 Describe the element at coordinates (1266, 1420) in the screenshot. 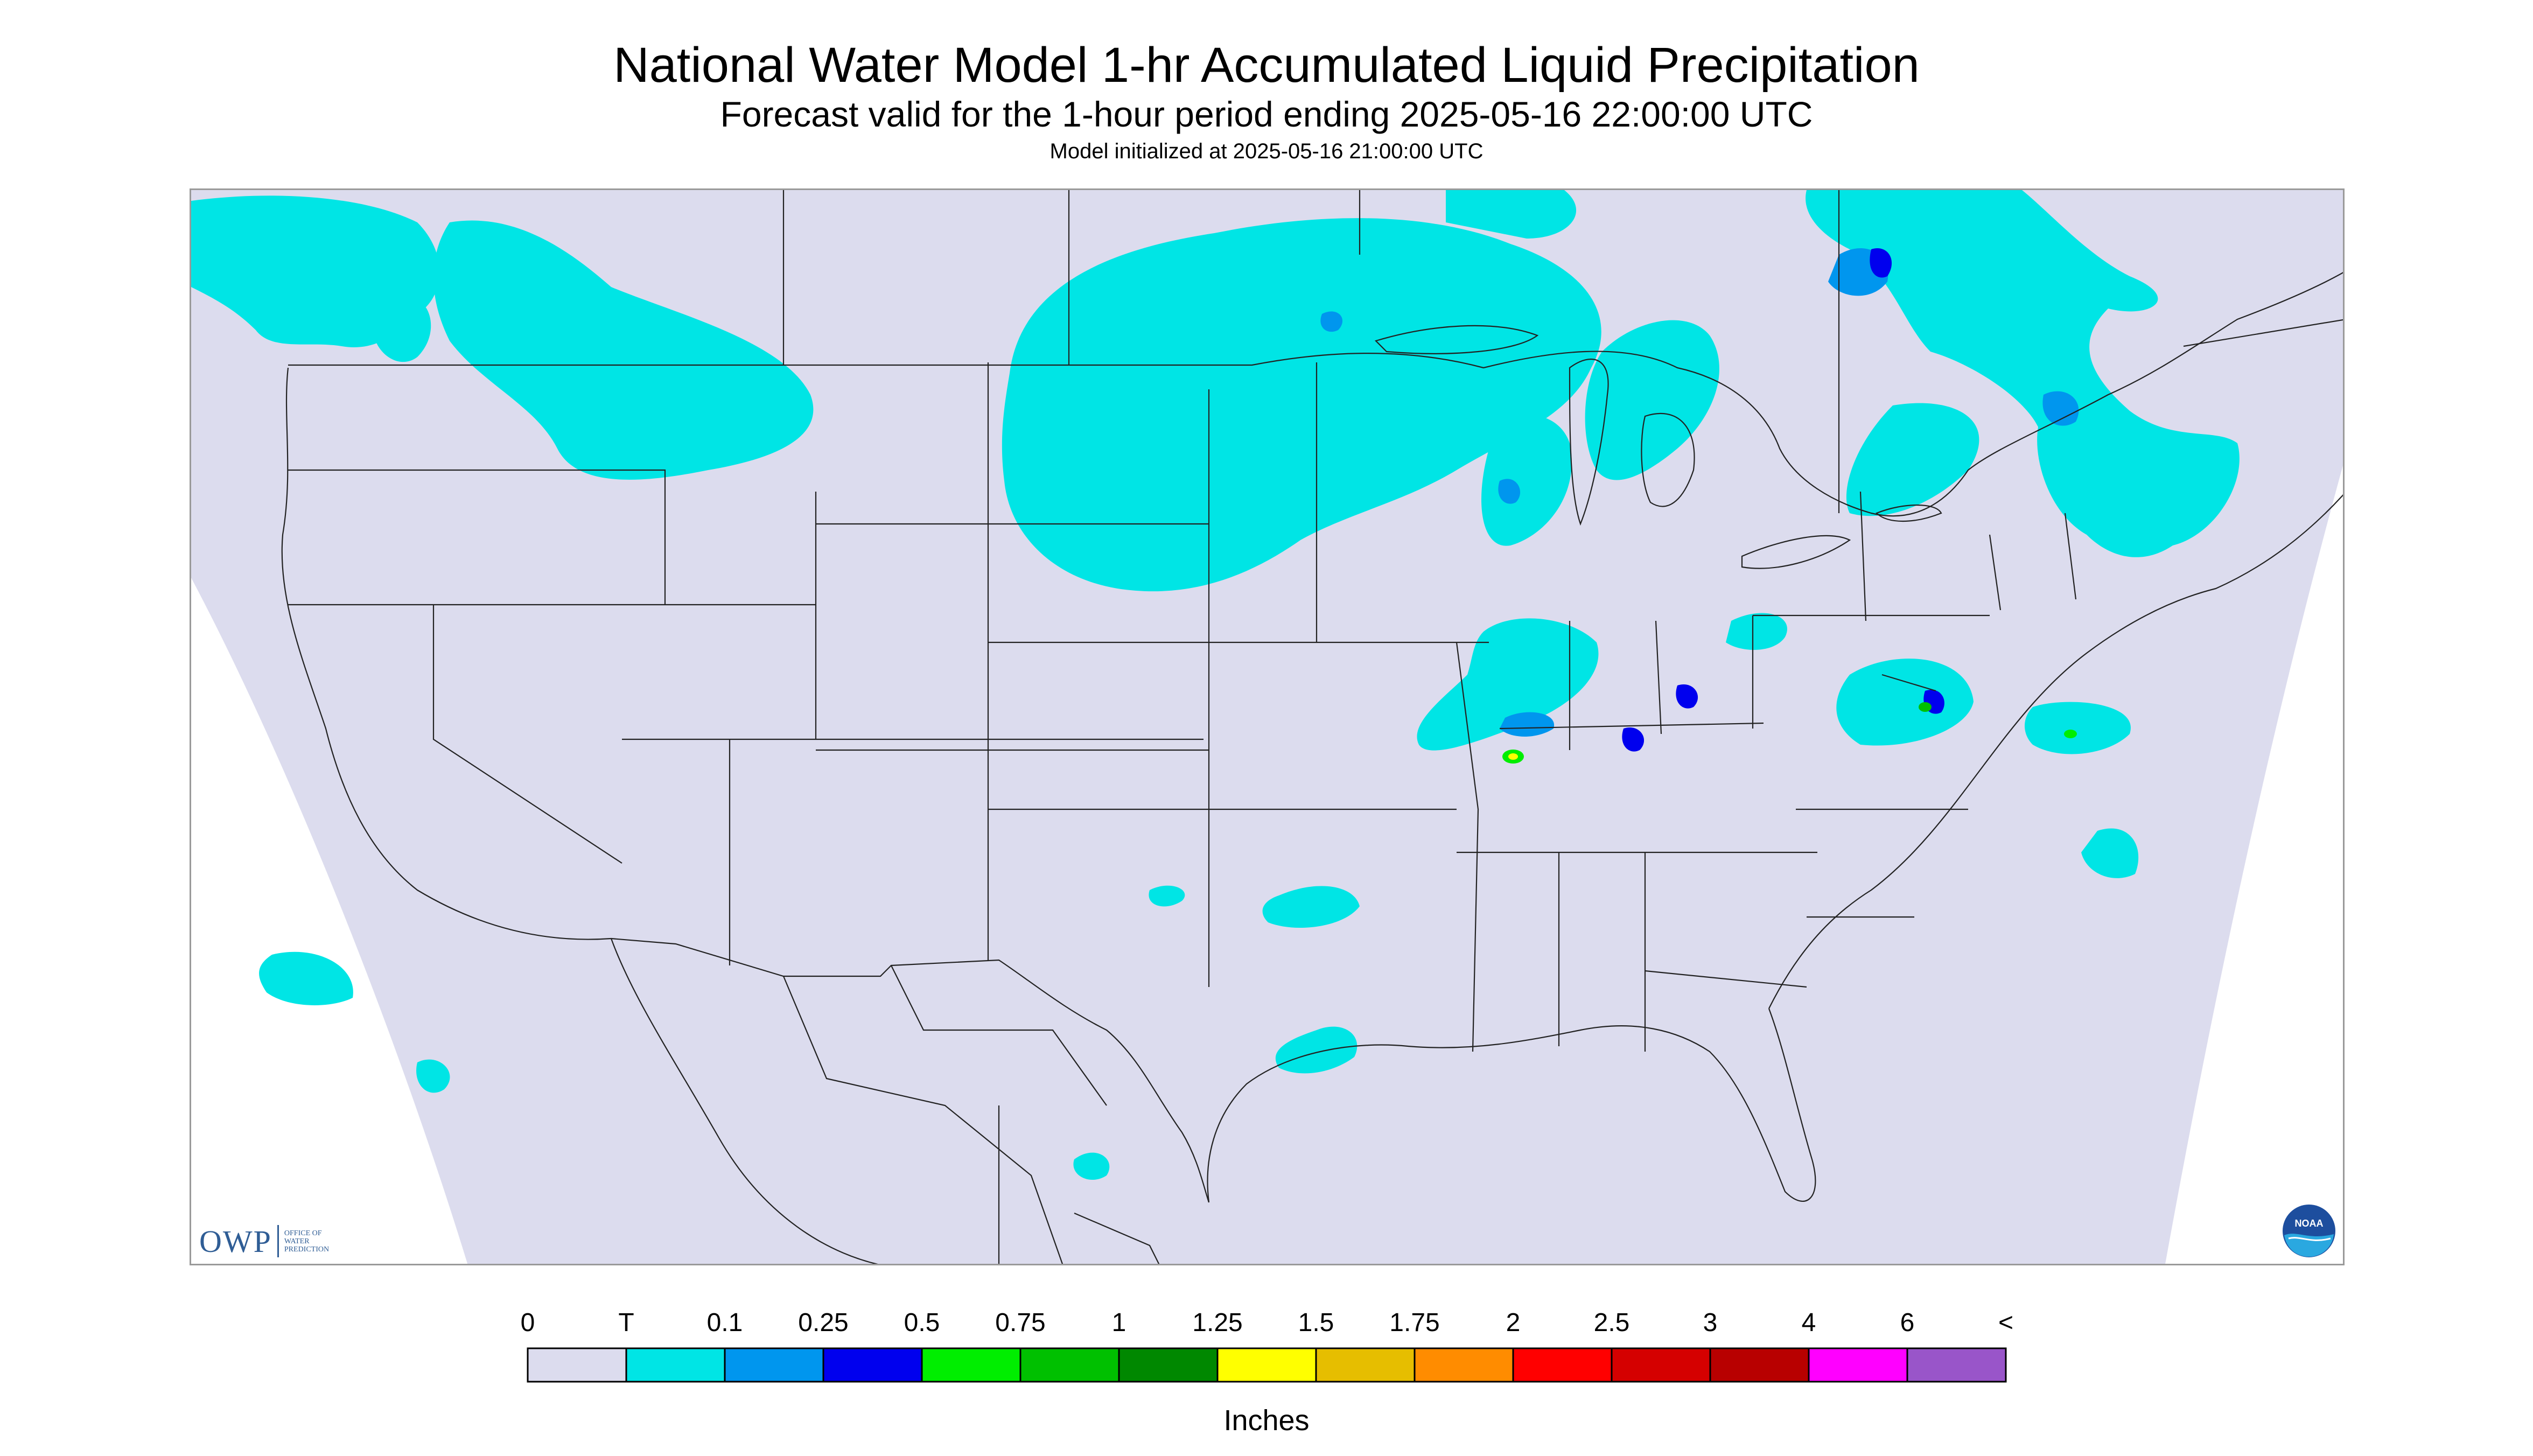

I see `units-label: Inches` at that location.